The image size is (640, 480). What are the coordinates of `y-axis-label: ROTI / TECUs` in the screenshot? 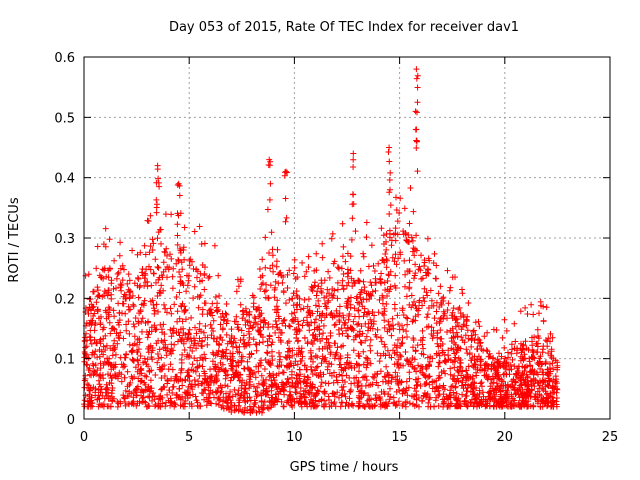 It's located at (14, 239).